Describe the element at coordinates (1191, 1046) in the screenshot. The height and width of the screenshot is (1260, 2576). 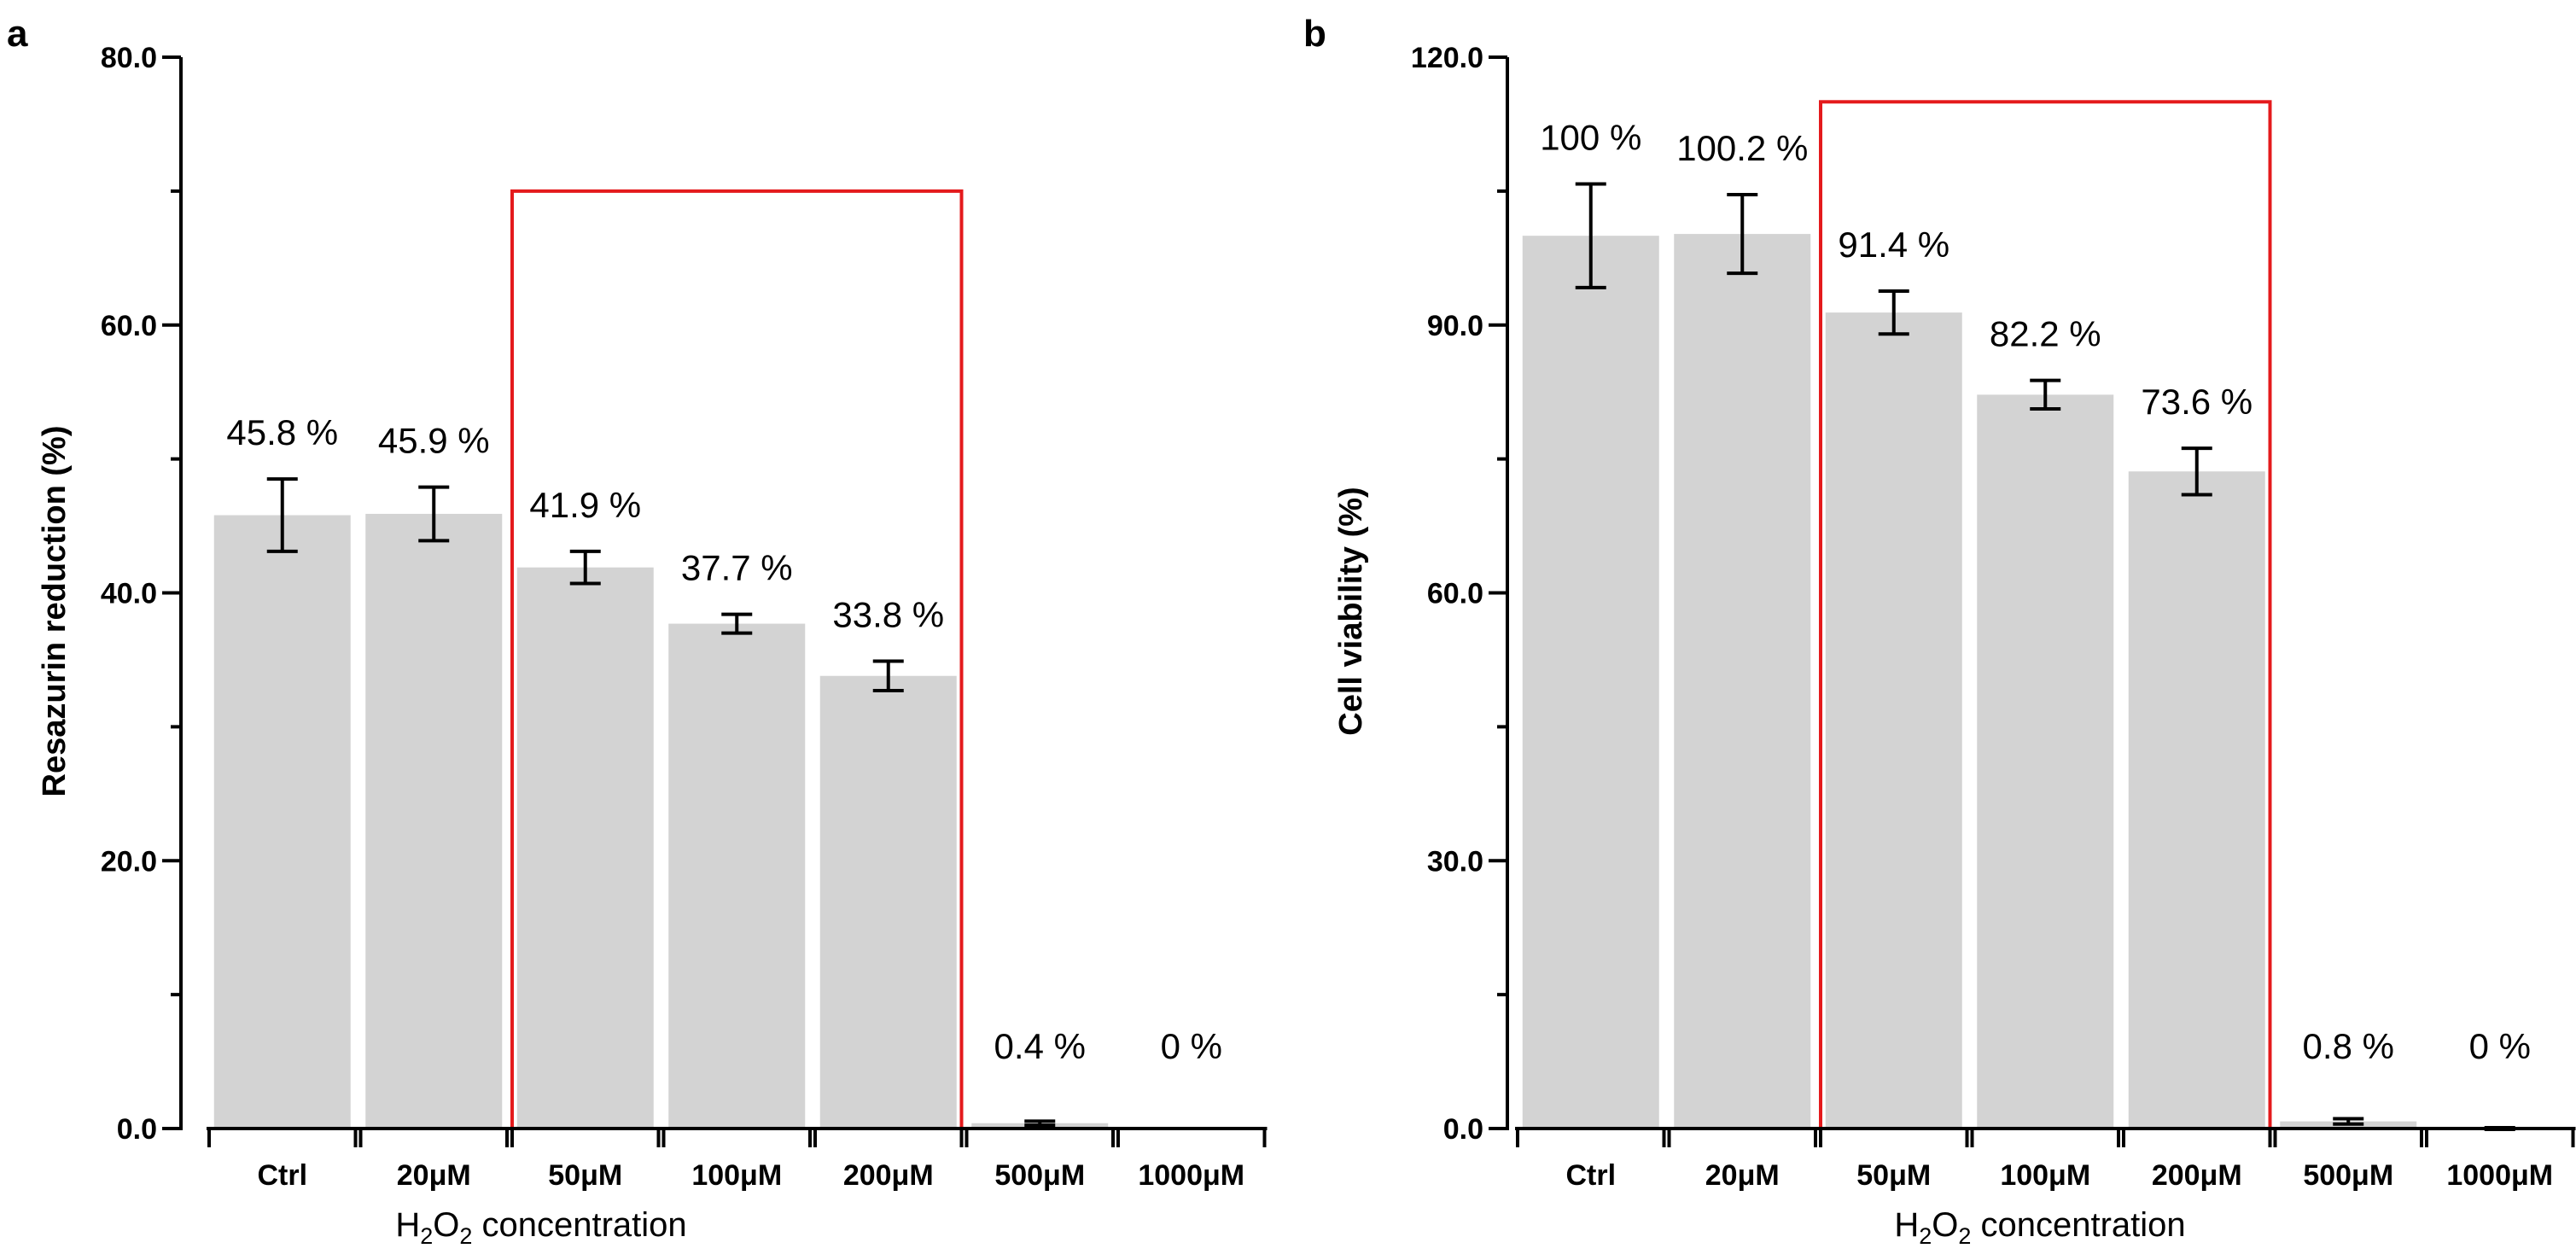
I see `data-label-a-6: 0 %` at that location.